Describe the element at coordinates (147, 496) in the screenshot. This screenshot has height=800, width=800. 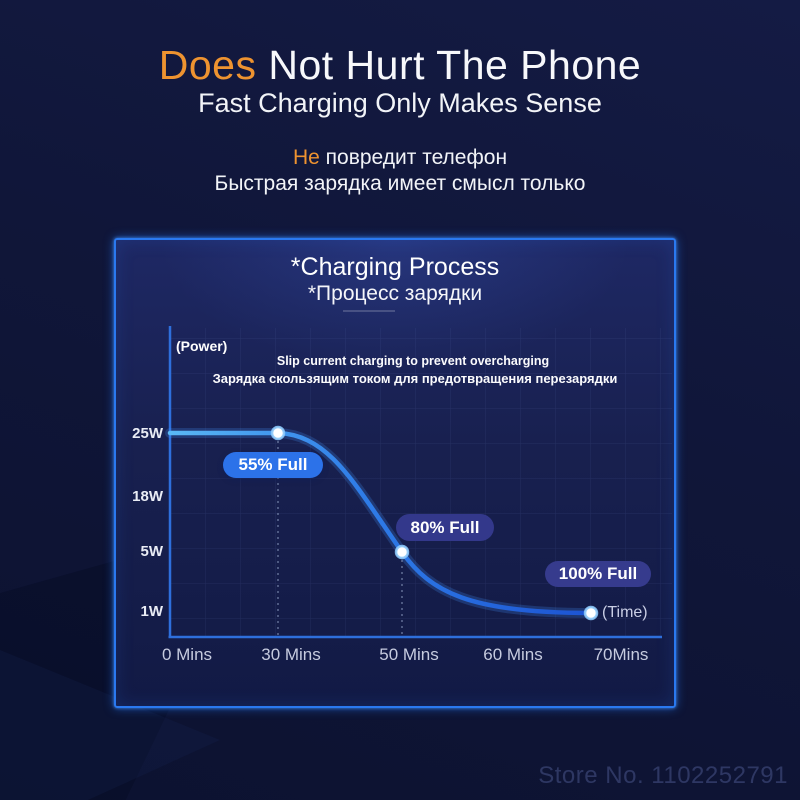
I see `y-tick-18w: 18W` at that location.